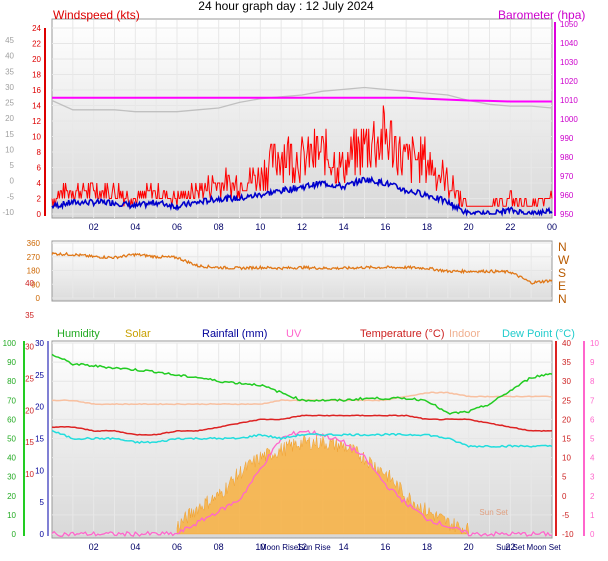 The width and height of the screenshot is (608, 561). What do you see at coordinates (566, 381) in the screenshot?
I see `tick-label-temp-right: 30` at bounding box center [566, 381].